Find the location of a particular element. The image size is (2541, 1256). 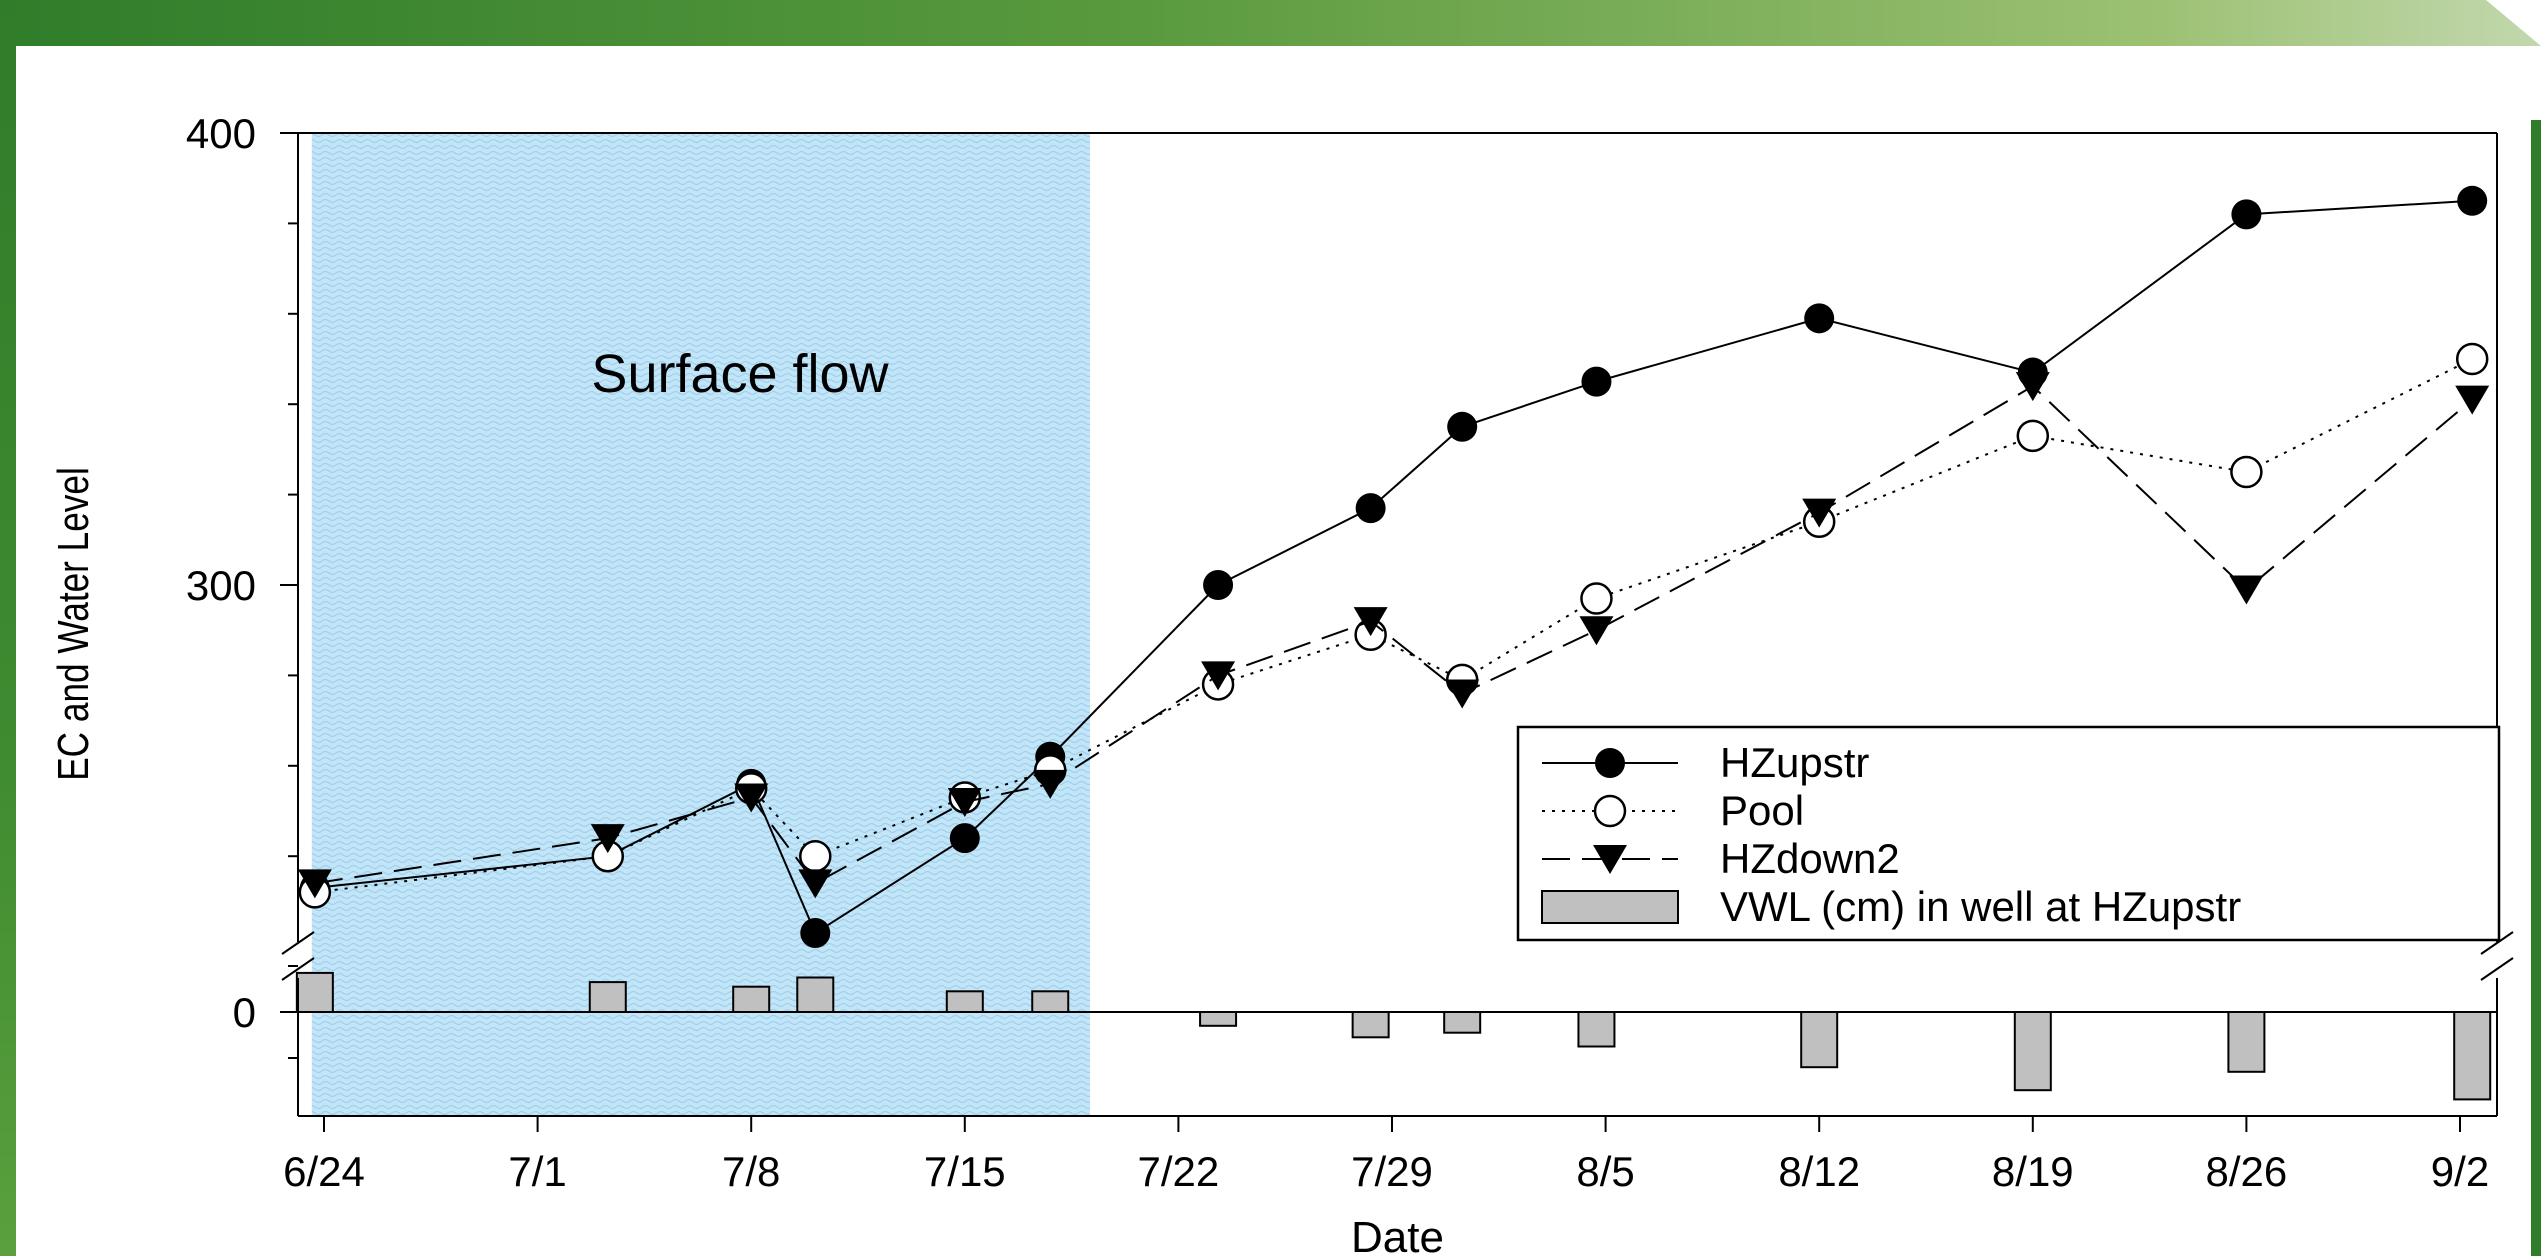

x-axis-label: Date is located at coordinates (1397, 1234).